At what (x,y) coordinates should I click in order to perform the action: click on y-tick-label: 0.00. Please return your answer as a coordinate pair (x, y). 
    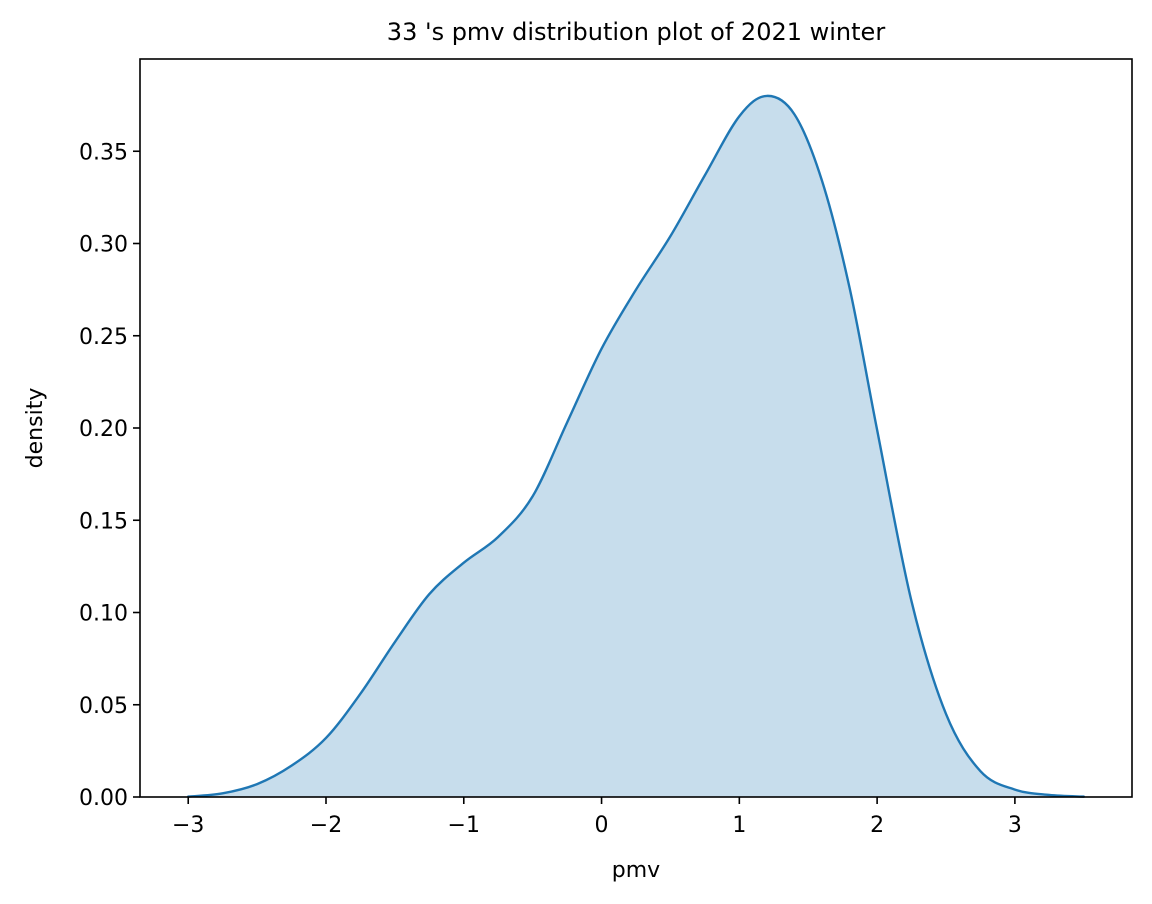
    Looking at the image, I should click on (103, 798).